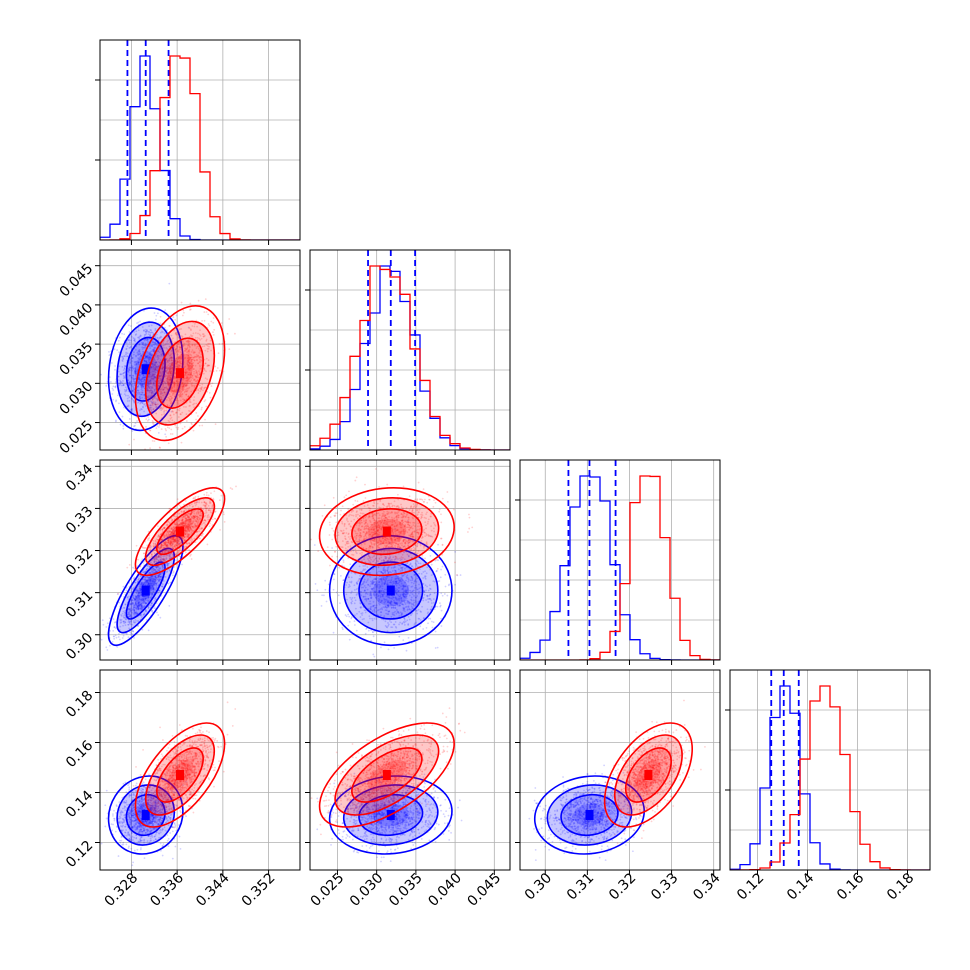  What do you see at coordinates (213, 890) in the screenshot?
I see `x-tick-label: 0.344` at bounding box center [213, 890].